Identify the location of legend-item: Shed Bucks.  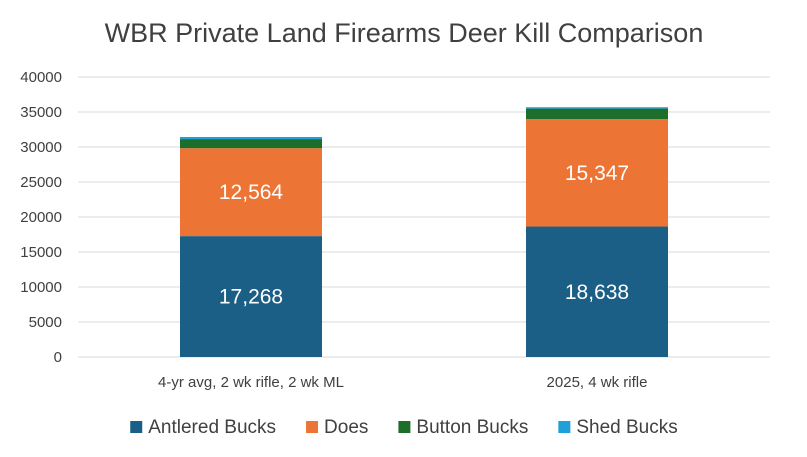
(618, 427).